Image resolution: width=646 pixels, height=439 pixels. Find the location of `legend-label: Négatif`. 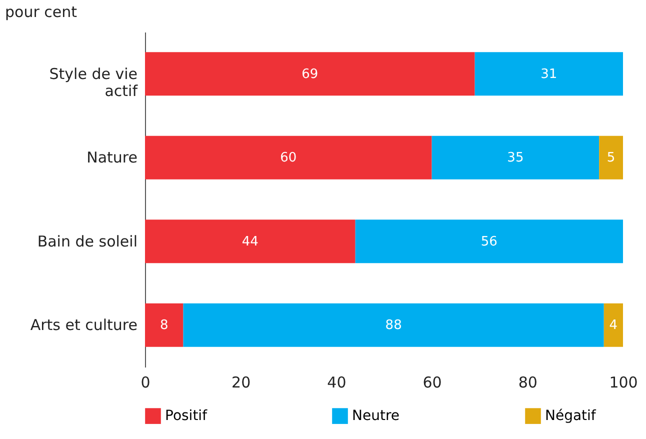

legend-label: Négatif is located at coordinates (571, 416).